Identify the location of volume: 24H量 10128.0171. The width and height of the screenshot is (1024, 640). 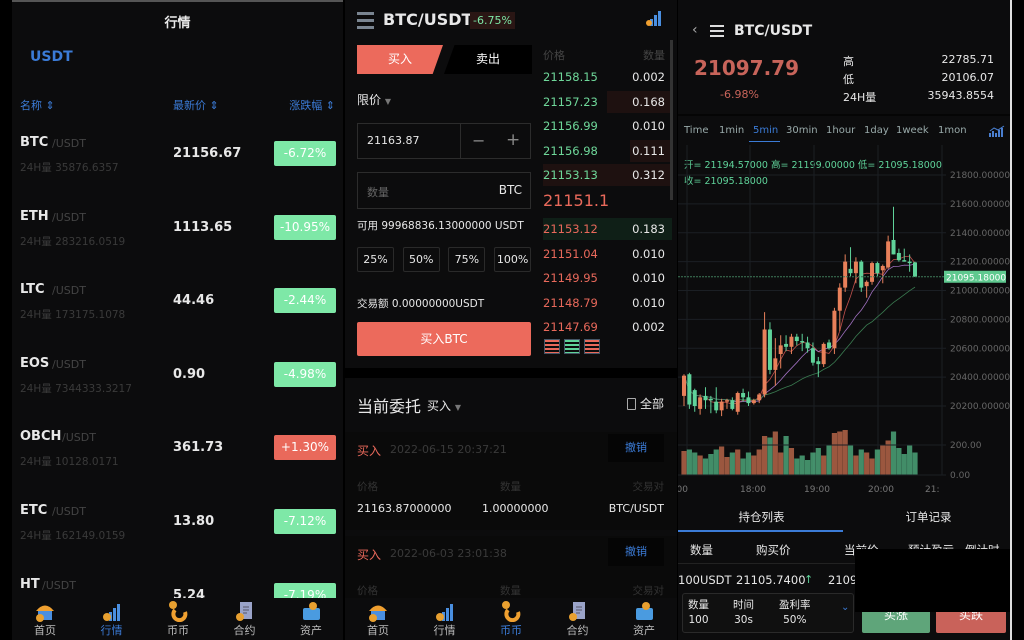
(69, 462).